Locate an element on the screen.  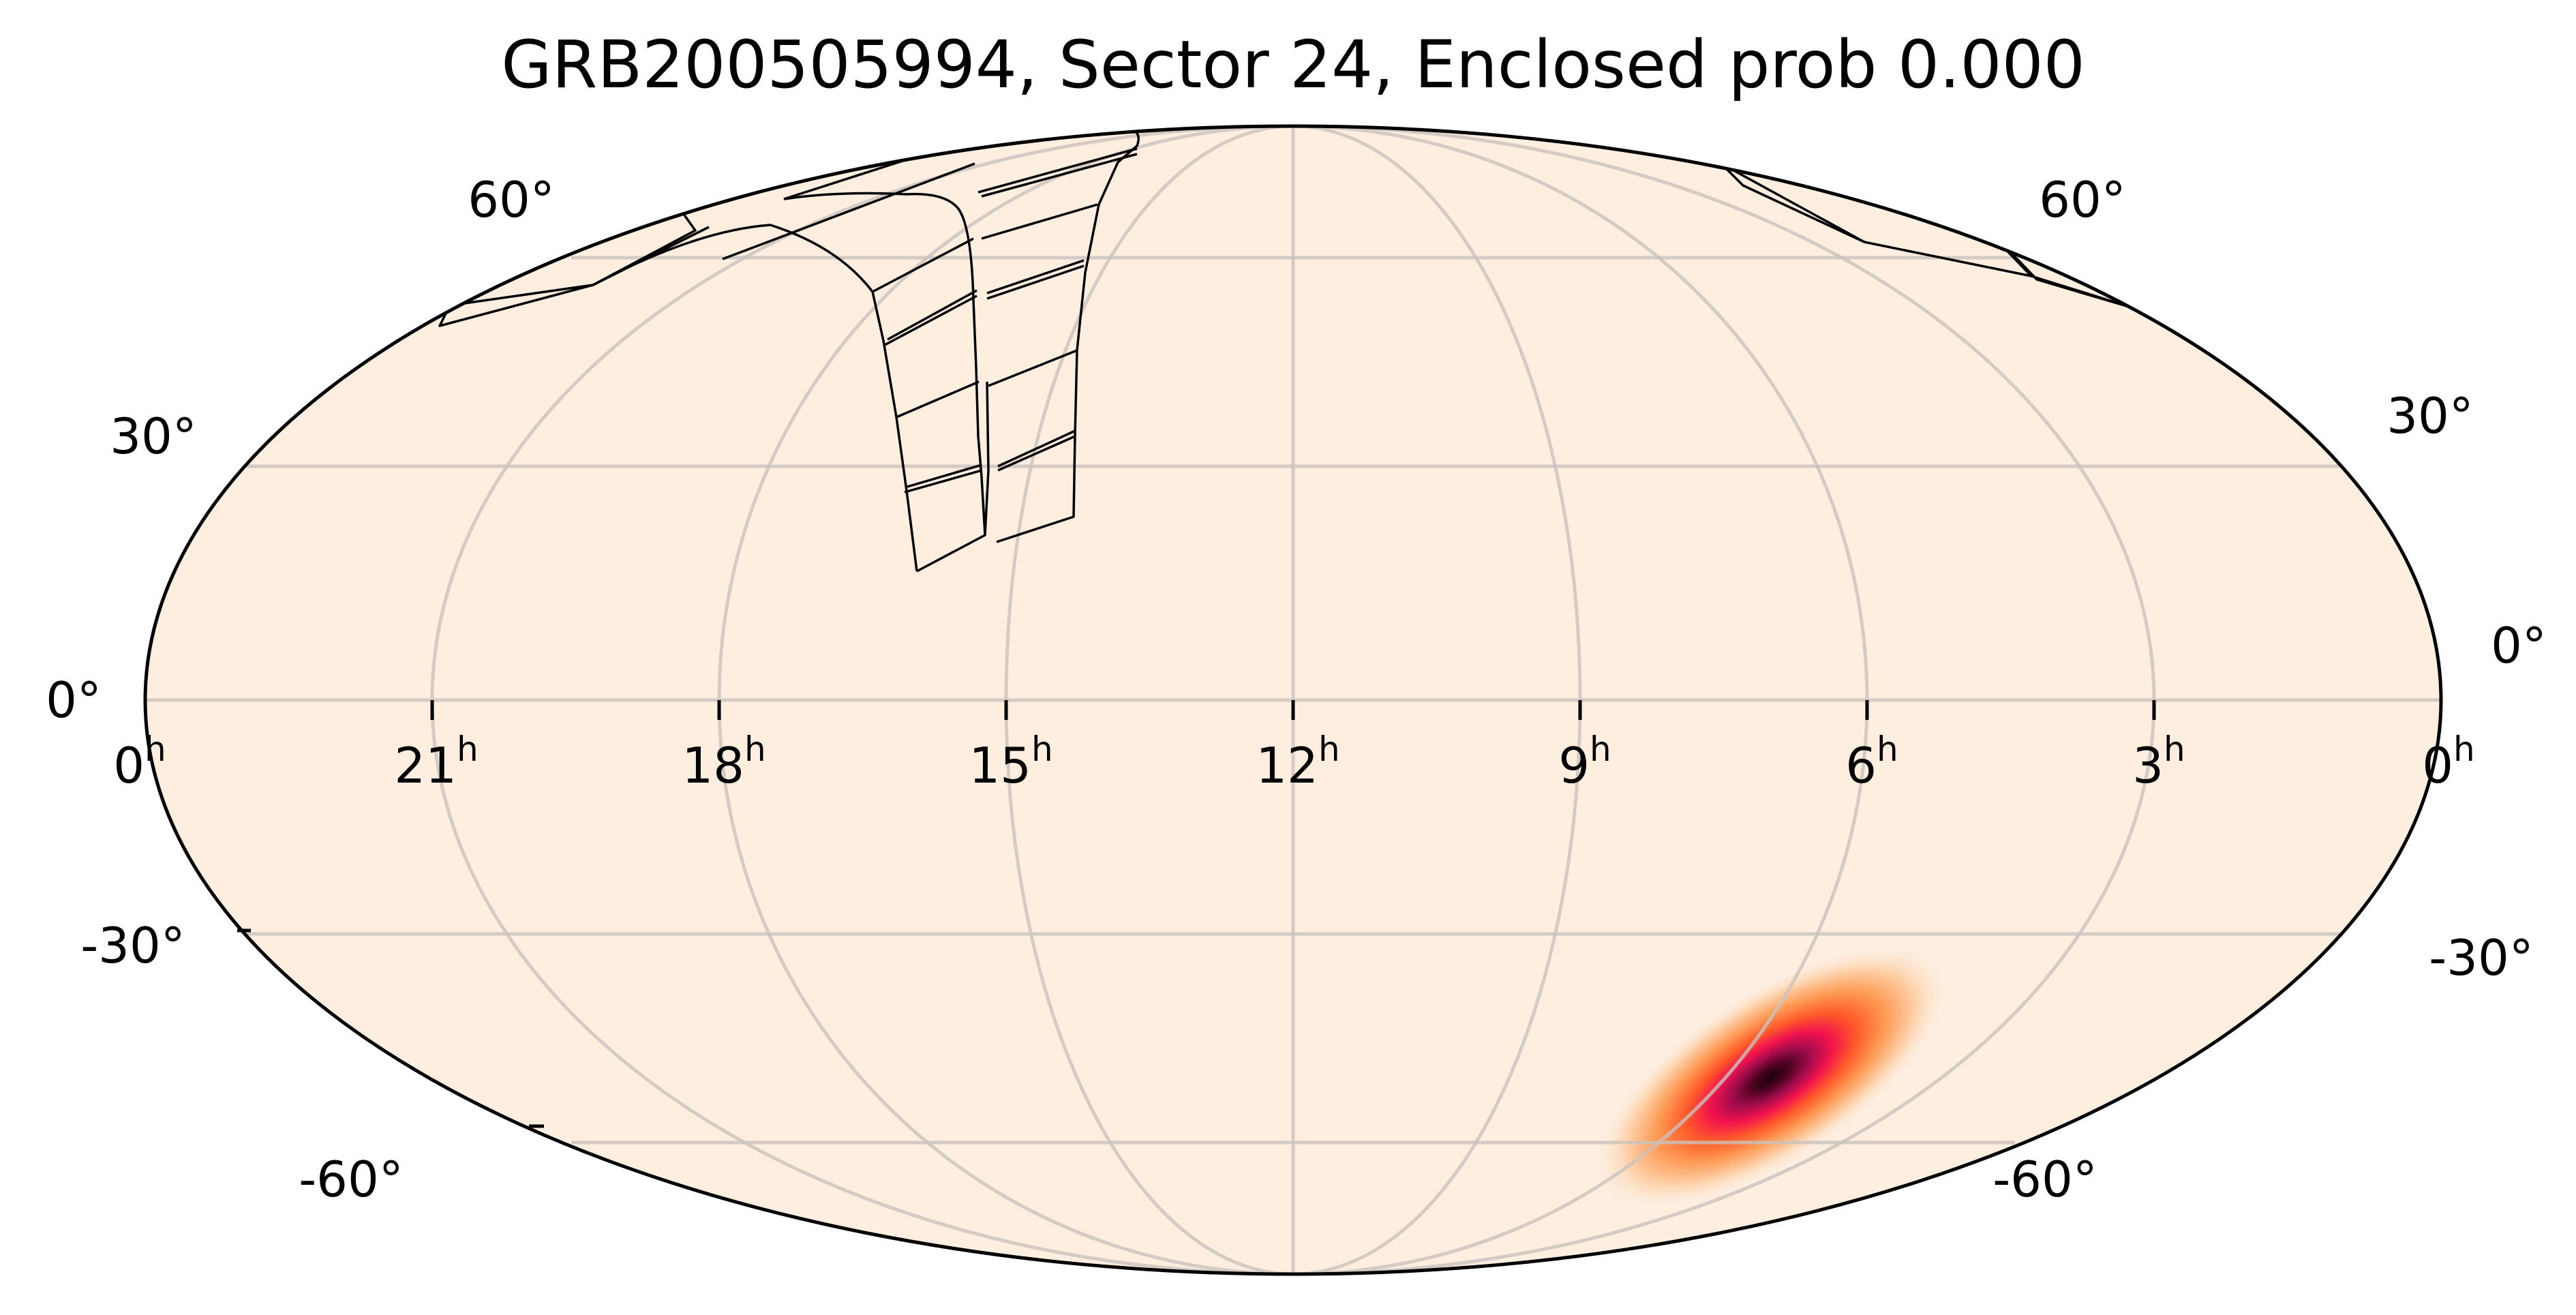
ra-label: 12 is located at coordinates (1287, 766).